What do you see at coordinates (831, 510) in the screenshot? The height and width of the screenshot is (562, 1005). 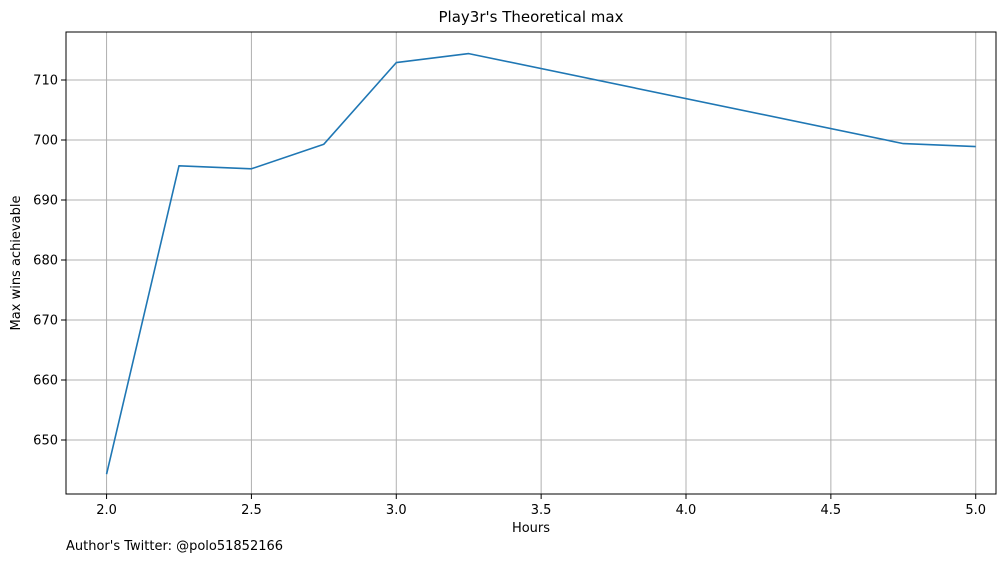 I see `x-tick-label: 4.5` at bounding box center [831, 510].